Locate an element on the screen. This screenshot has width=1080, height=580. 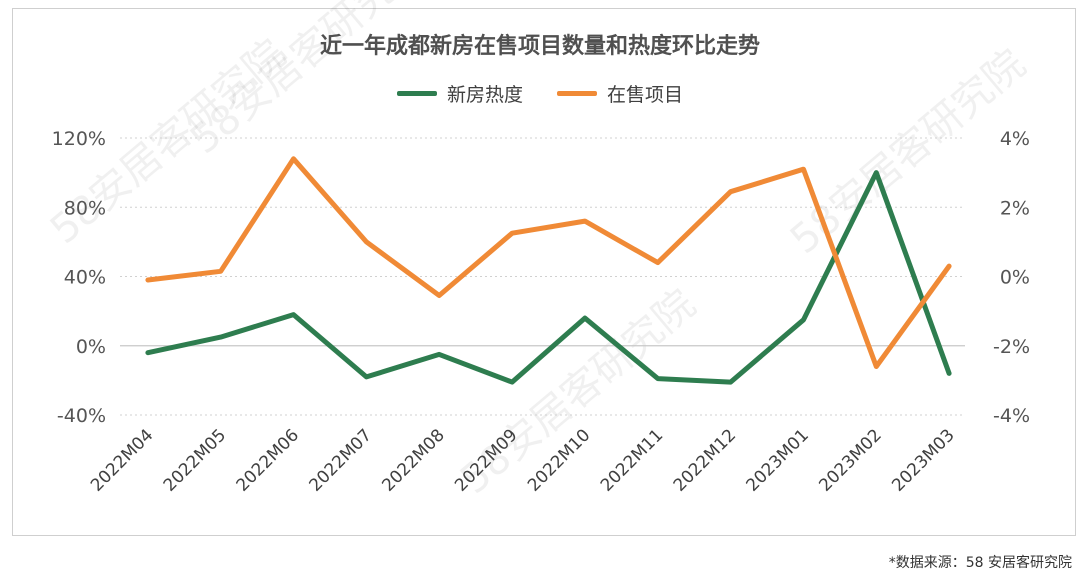
x-axis-tick: 2022M05 is located at coordinates (195, 460).